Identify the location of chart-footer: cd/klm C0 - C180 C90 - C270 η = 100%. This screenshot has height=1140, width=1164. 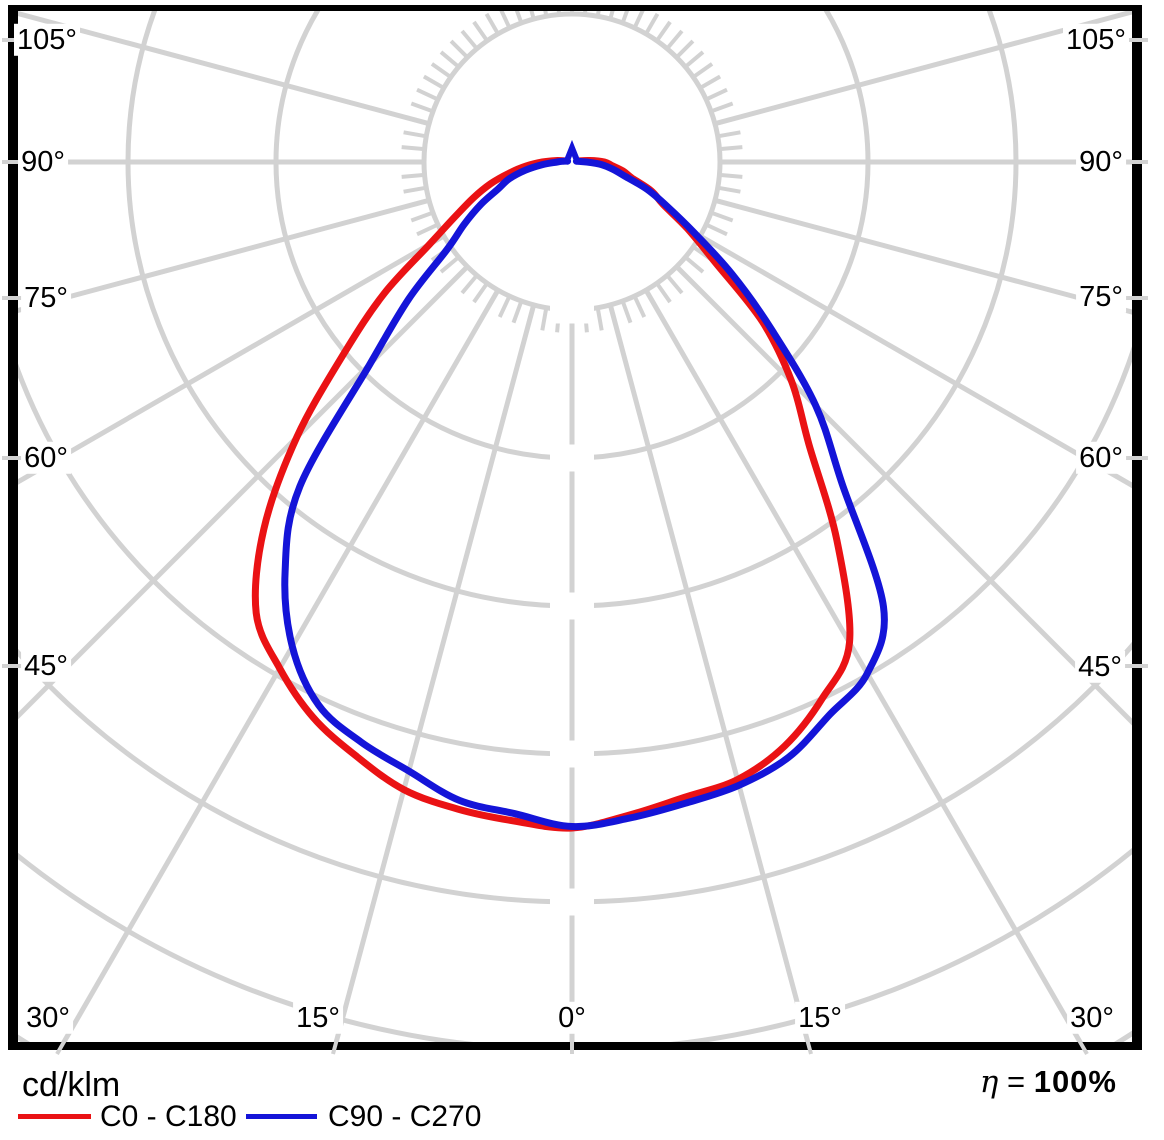
(582, 1098).